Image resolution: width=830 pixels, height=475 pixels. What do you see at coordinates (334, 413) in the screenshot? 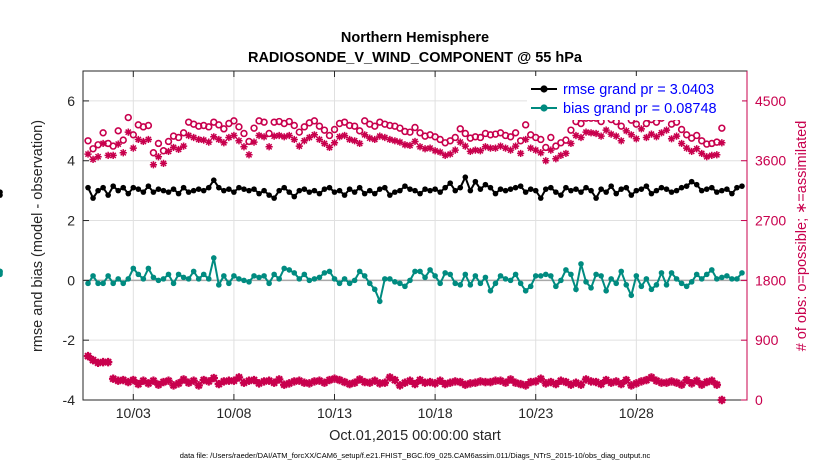
I see `x-tick-label: 10/13` at bounding box center [334, 413].